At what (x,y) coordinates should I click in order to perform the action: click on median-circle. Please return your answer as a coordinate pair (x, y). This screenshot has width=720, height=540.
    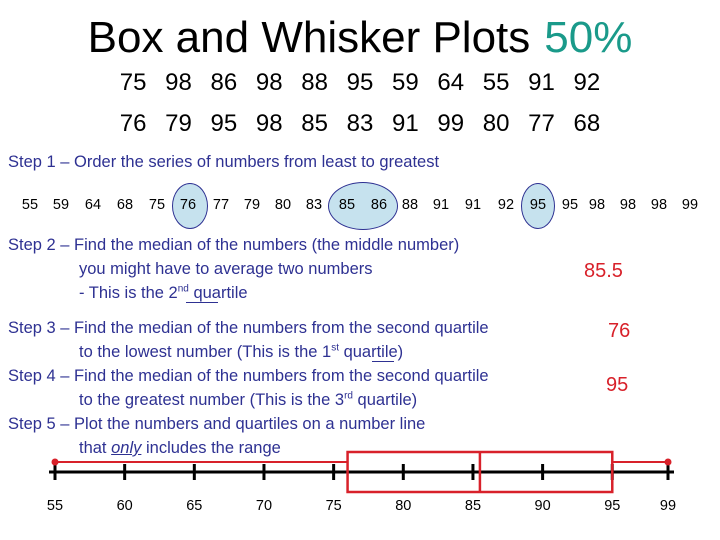
    Looking at the image, I should click on (363, 206).